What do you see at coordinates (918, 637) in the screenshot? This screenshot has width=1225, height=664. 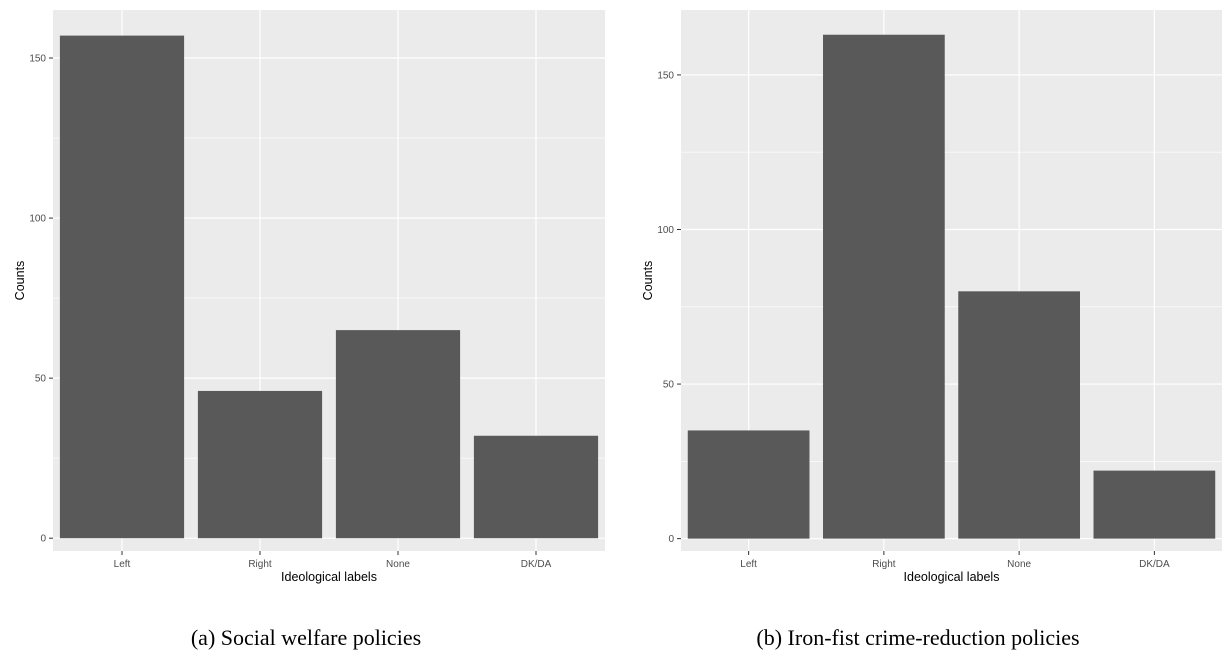 I see `caption-b: (b) Iron-fist crime-reduction policies` at bounding box center [918, 637].